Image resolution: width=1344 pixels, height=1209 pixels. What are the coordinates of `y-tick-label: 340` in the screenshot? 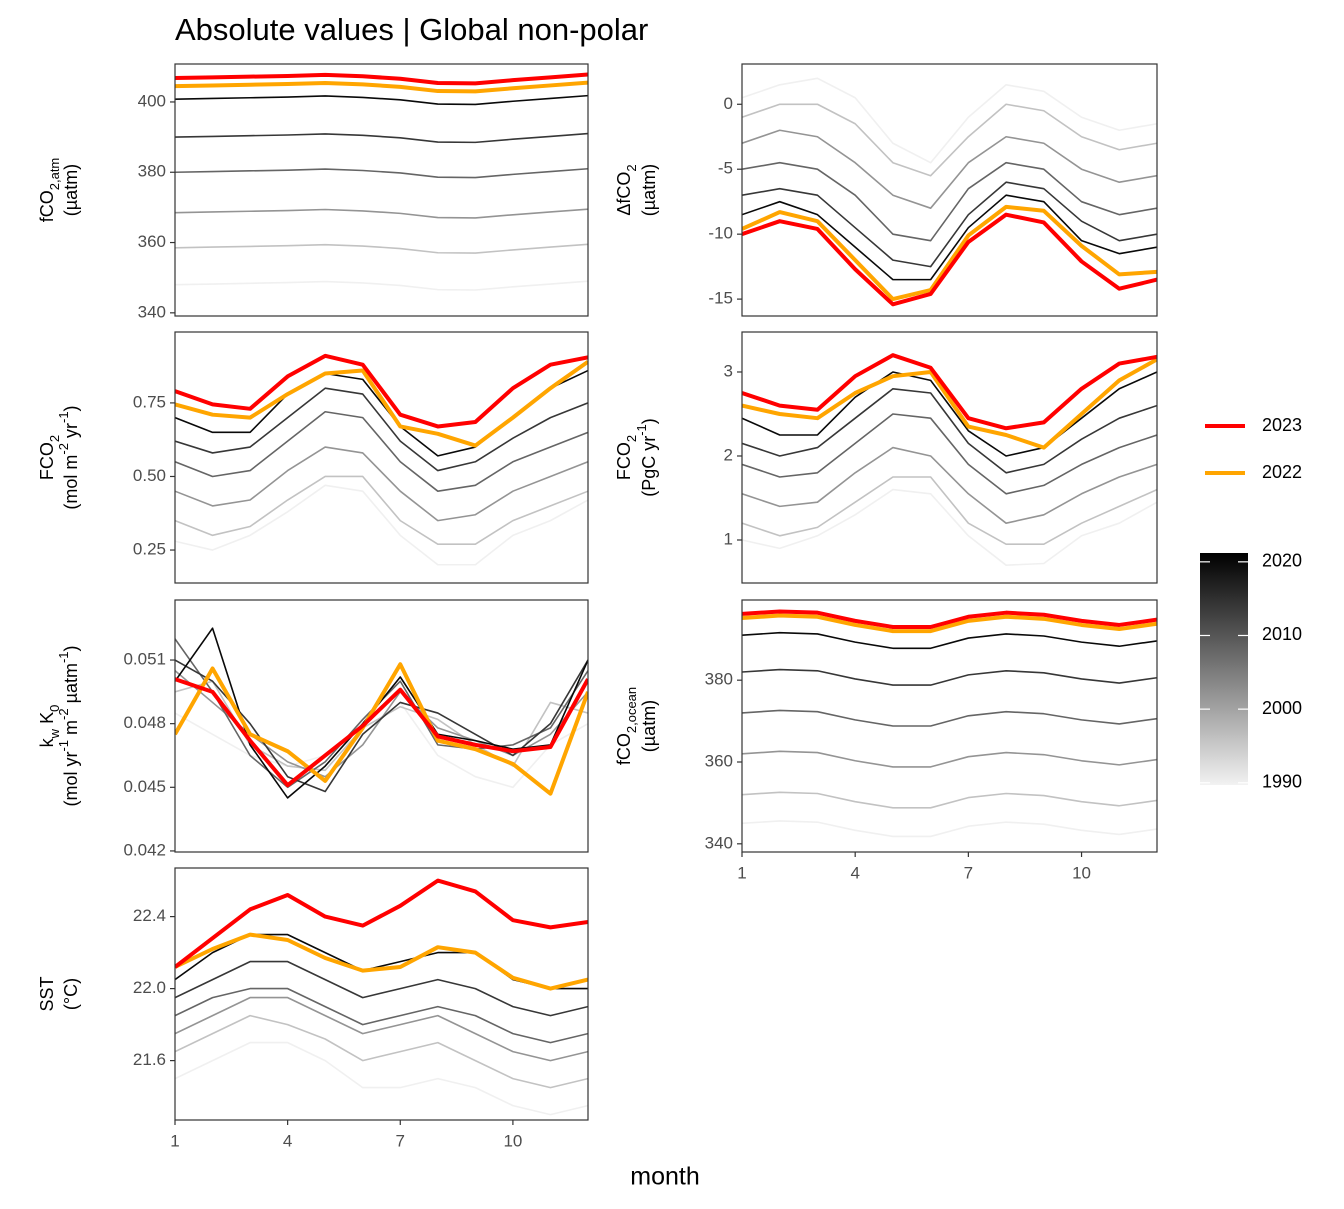 It's located at (719, 842).